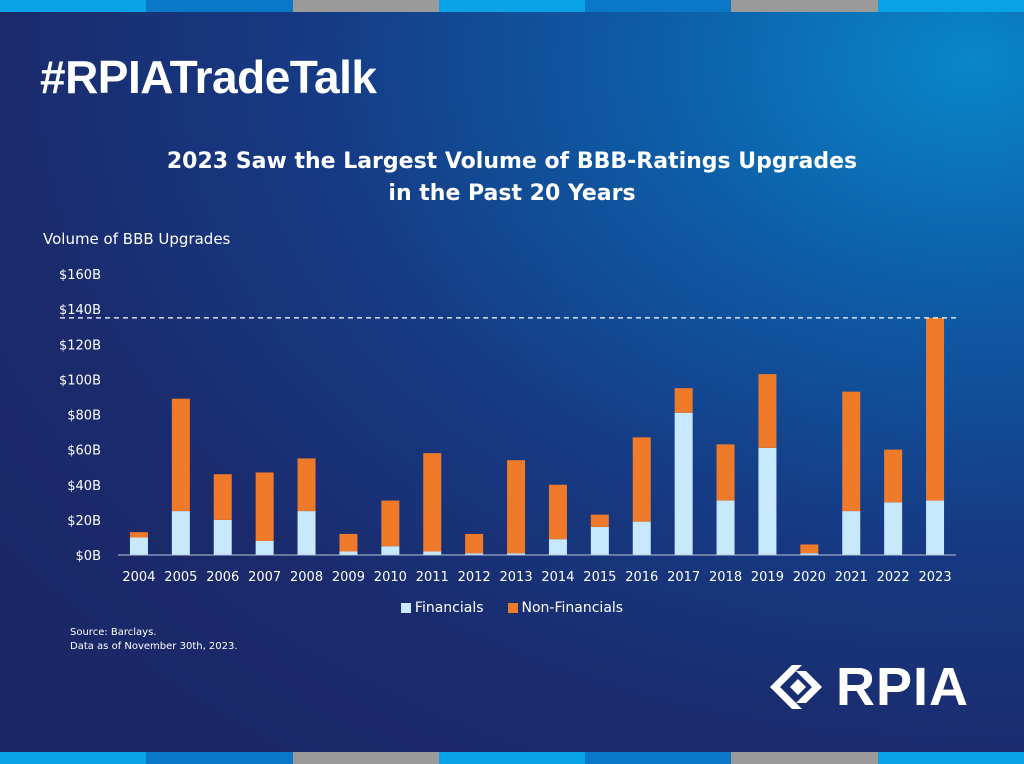 The image size is (1024, 764). Describe the element at coordinates (512, 193) in the screenshot. I see `chart-title-line-2: in the Past 20 Years` at that location.